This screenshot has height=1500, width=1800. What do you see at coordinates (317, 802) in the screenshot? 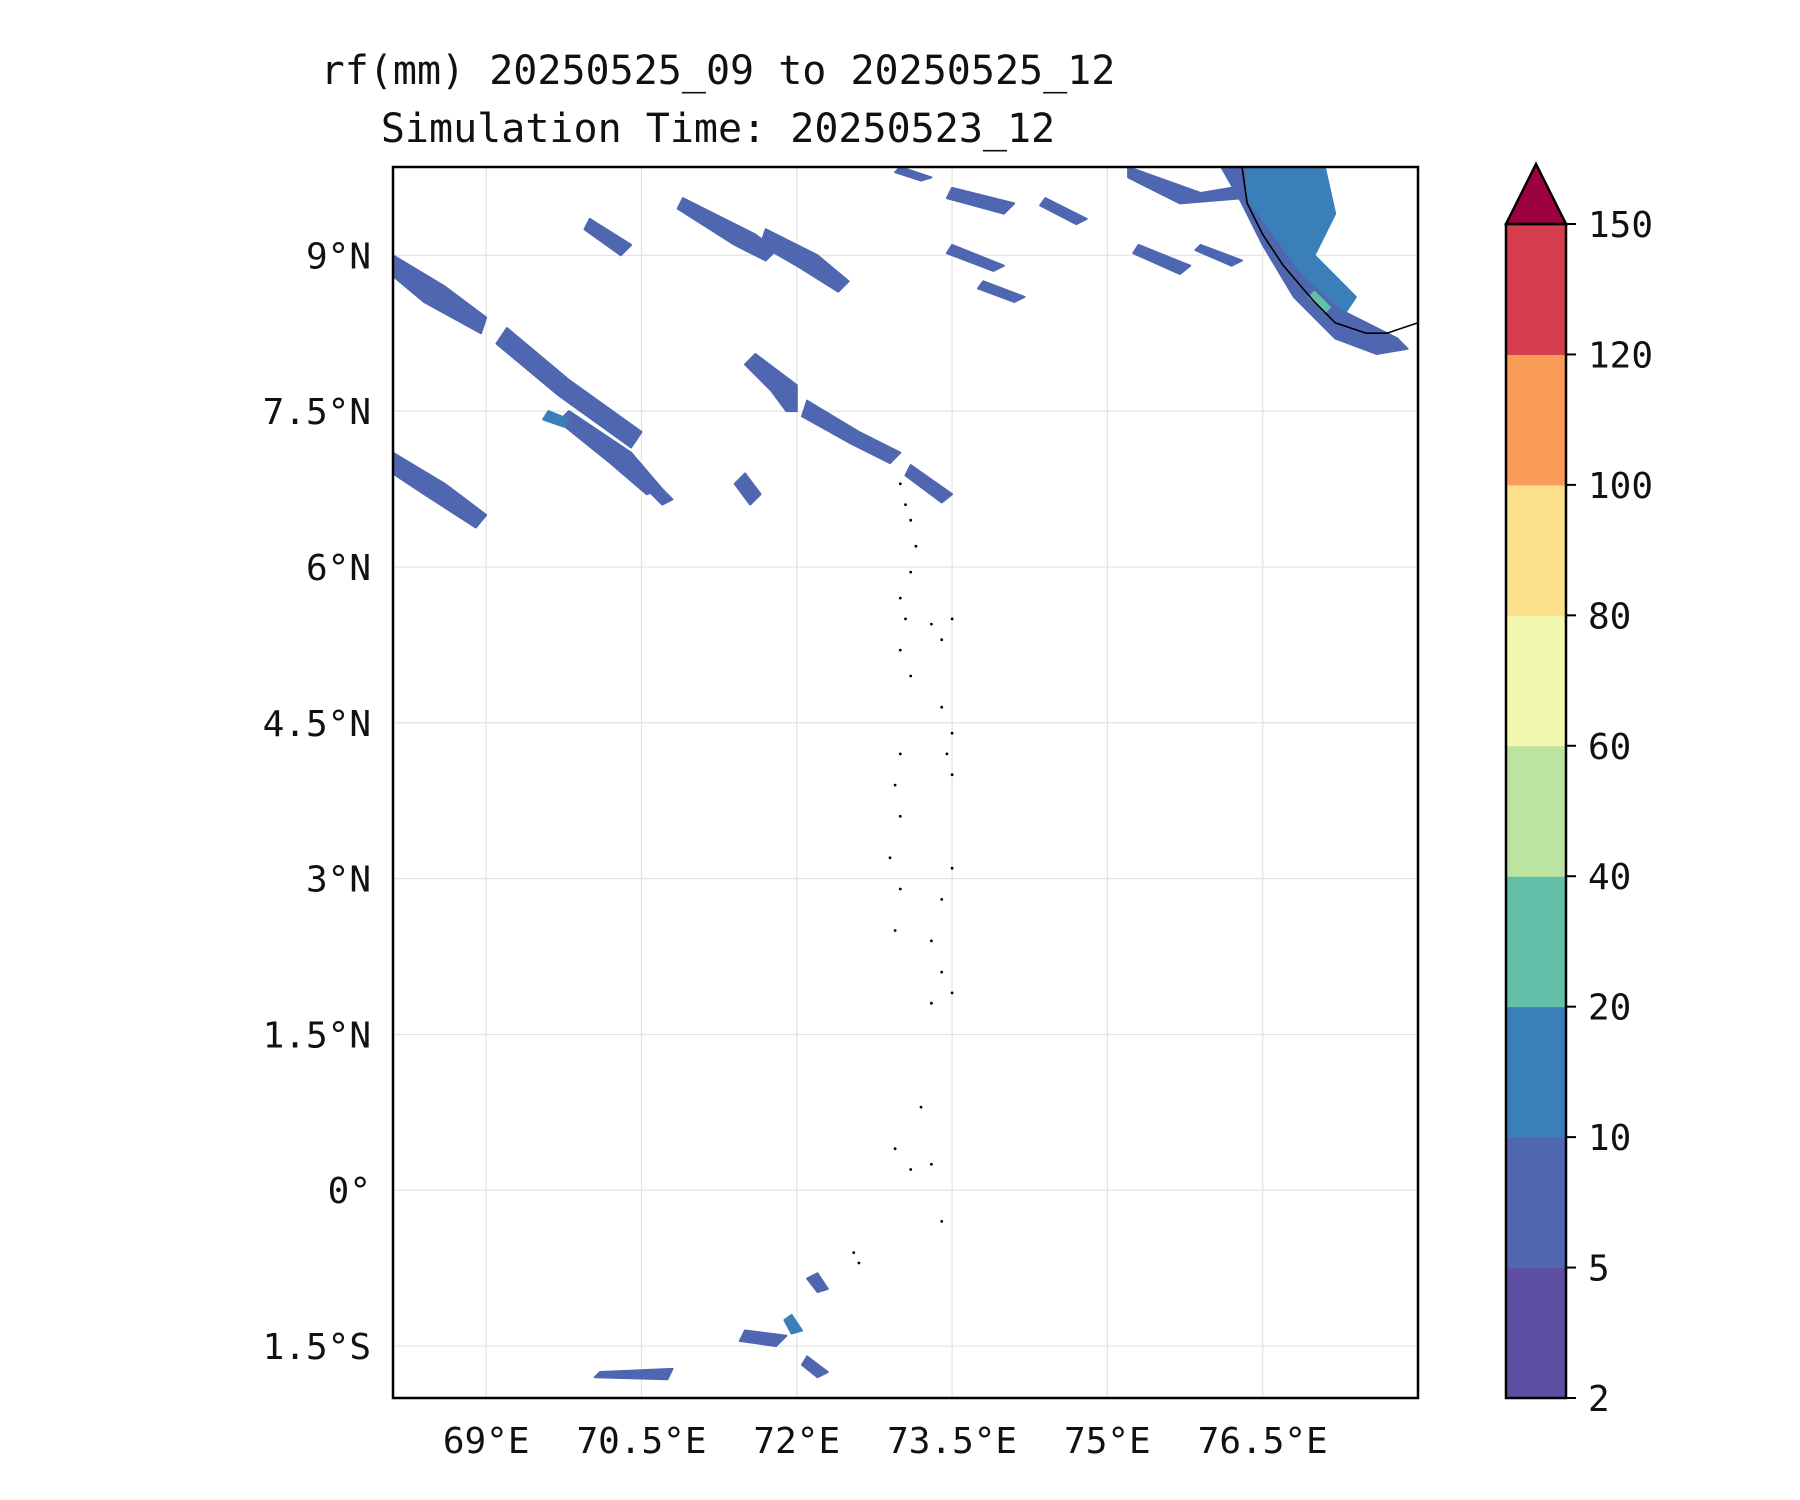
I see `latitude-tick-labels: 9°N 7.5°N 6°N 4.5°N 3°N 1.5°N 0° 1.5°S` at bounding box center [317, 802].